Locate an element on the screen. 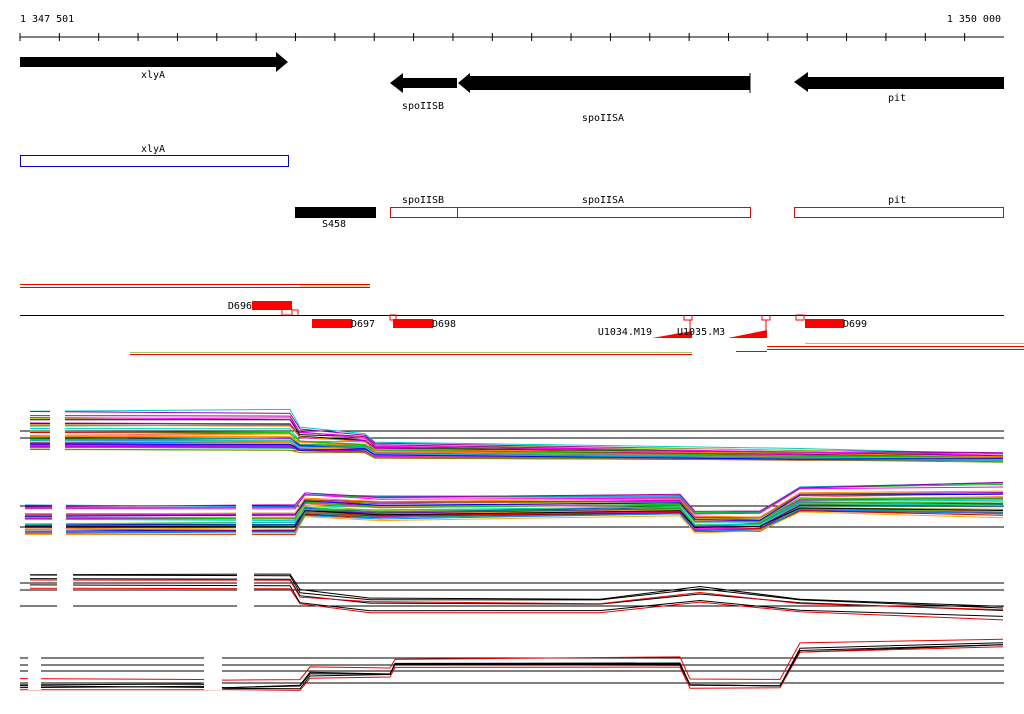 The width and height of the screenshot is (1024, 714). gene-label: xlyA is located at coordinates (153, 75).